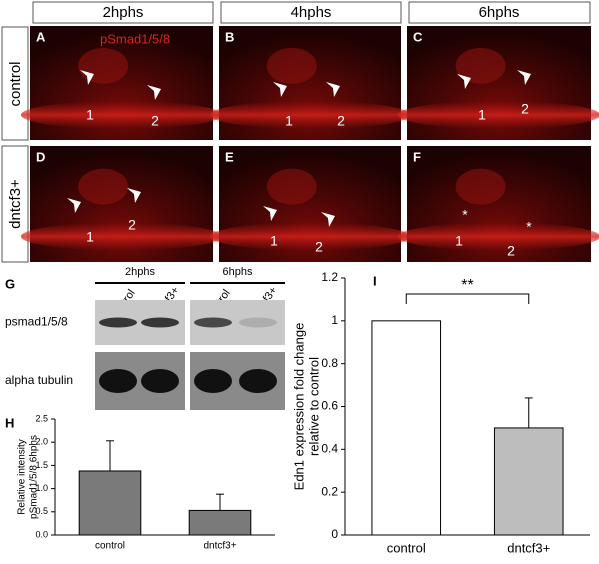 The width and height of the screenshot is (599, 564). I want to click on column-header: 4hphs, so click(311, 12).